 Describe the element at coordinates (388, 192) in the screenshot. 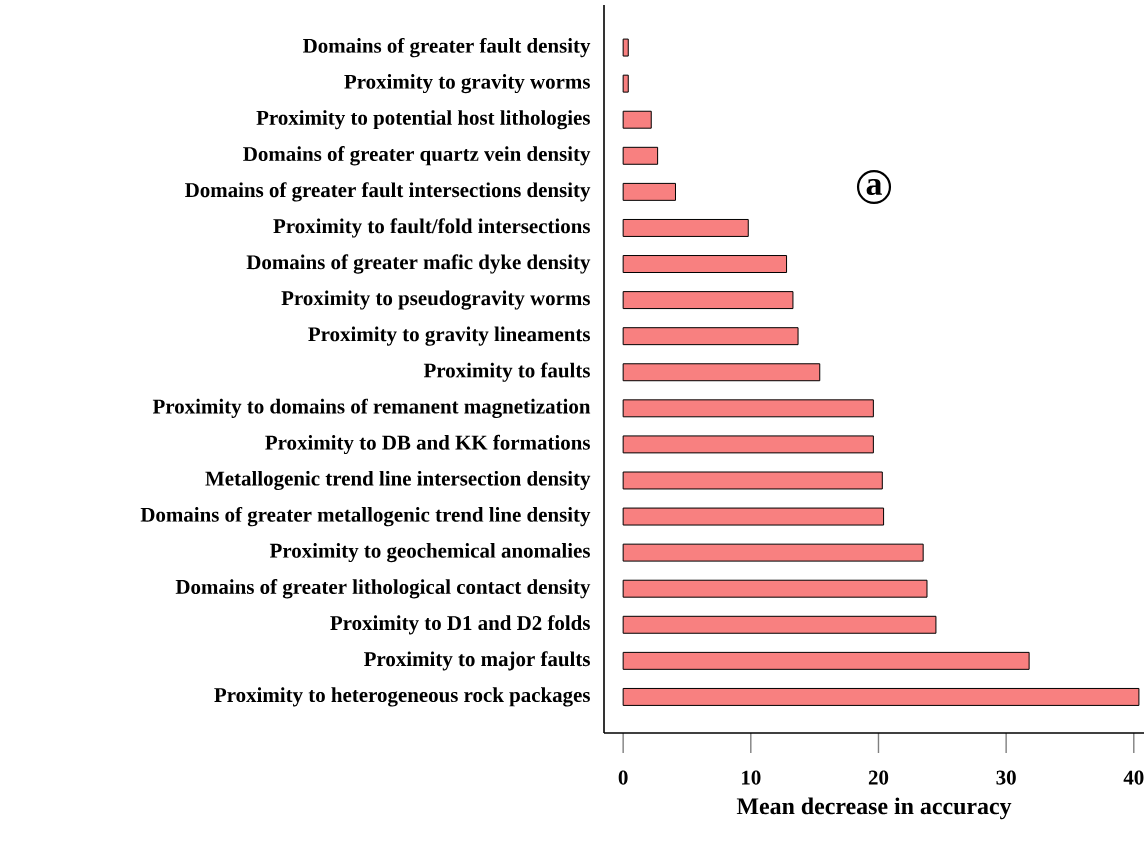

I see `y-tick-label: Domains of greater fault intersections density` at that location.